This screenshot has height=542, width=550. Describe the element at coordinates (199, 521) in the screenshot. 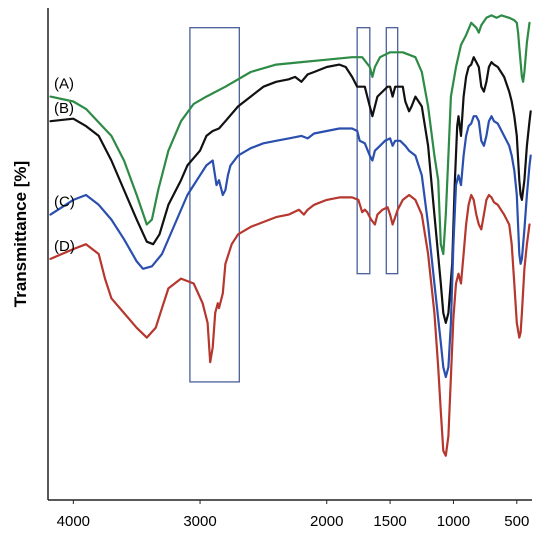

I see `x-tick-label: 3000` at that location.